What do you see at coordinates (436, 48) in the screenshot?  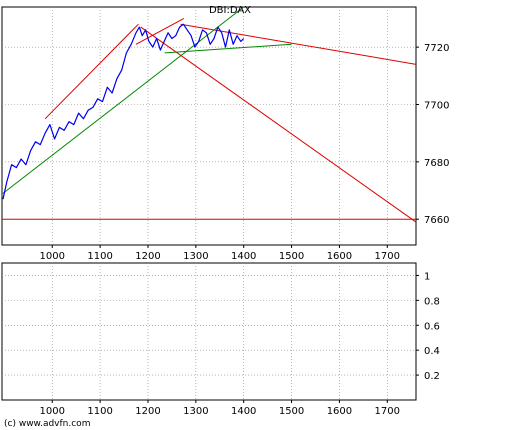 I see `y-tick-label: 7720` at bounding box center [436, 48].